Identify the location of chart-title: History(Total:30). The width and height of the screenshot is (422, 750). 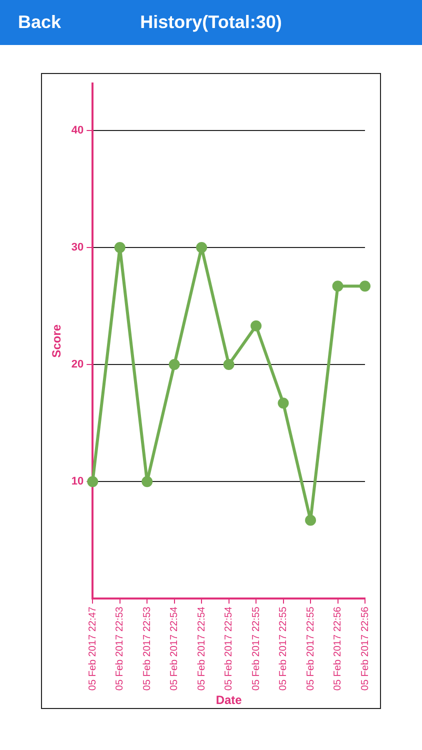
(211, 22).